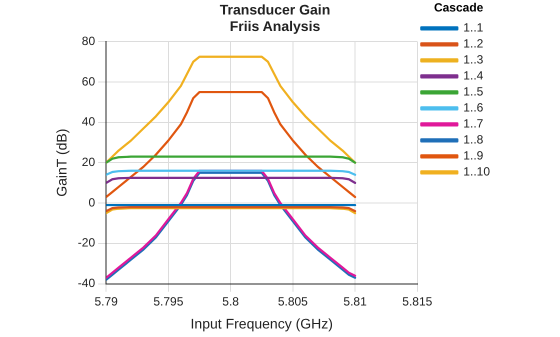 The width and height of the screenshot is (560, 337). What do you see at coordinates (476, 171) in the screenshot?
I see `legend-label: 1..10` at bounding box center [476, 171].